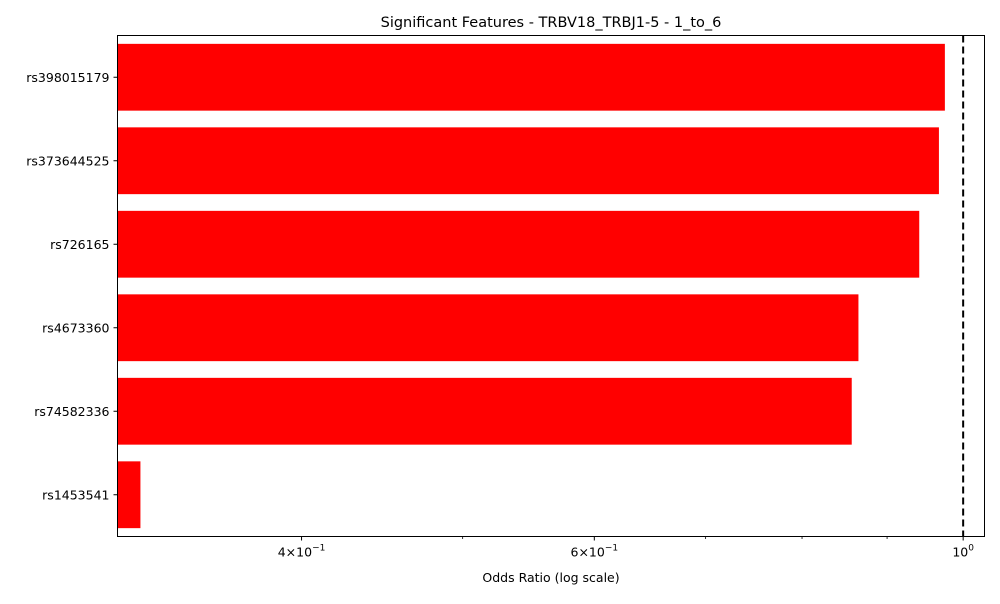  What do you see at coordinates (550, 577) in the screenshot?
I see `x-axis-label: Odds Ratio (log scale)` at bounding box center [550, 577].